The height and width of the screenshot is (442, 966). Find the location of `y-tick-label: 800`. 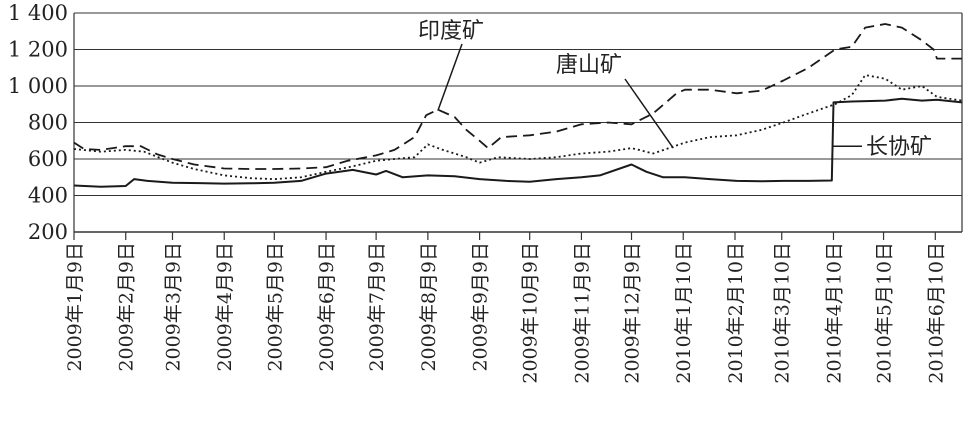

y-tick-label: 800 is located at coordinates (48, 123).